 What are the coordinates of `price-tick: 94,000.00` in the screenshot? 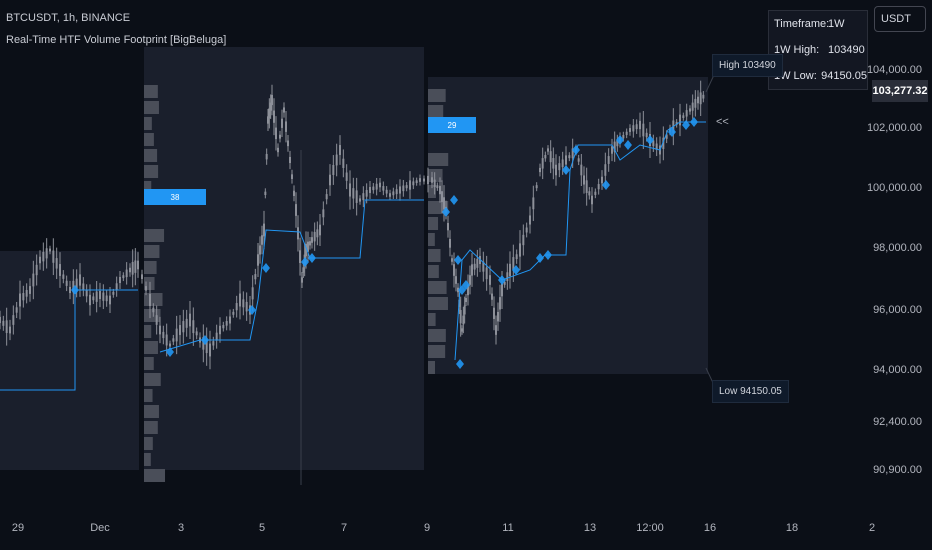 It's located at (897, 370).